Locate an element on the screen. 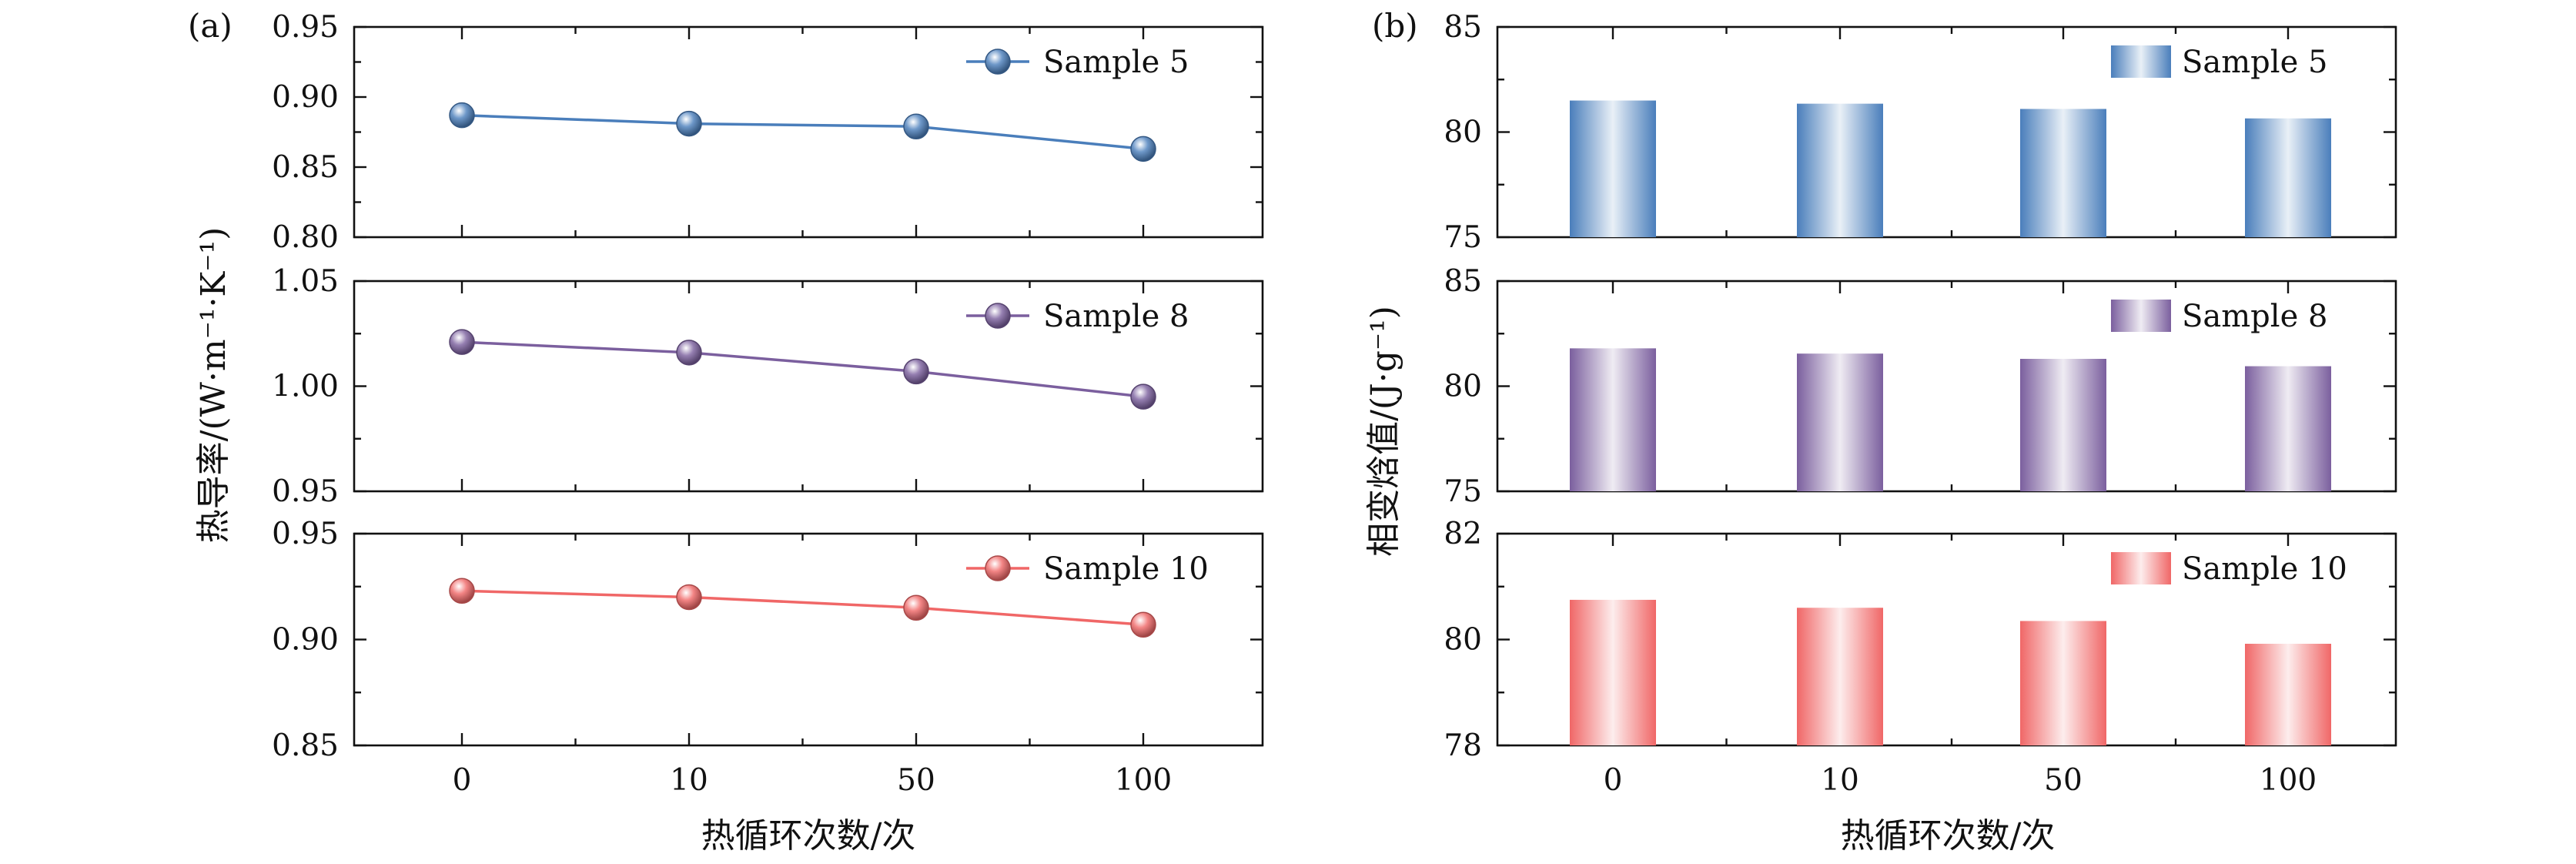 Image resolution: width=2576 pixels, height=864 pixels. y-tick-label: 1.05 is located at coordinates (306, 281).